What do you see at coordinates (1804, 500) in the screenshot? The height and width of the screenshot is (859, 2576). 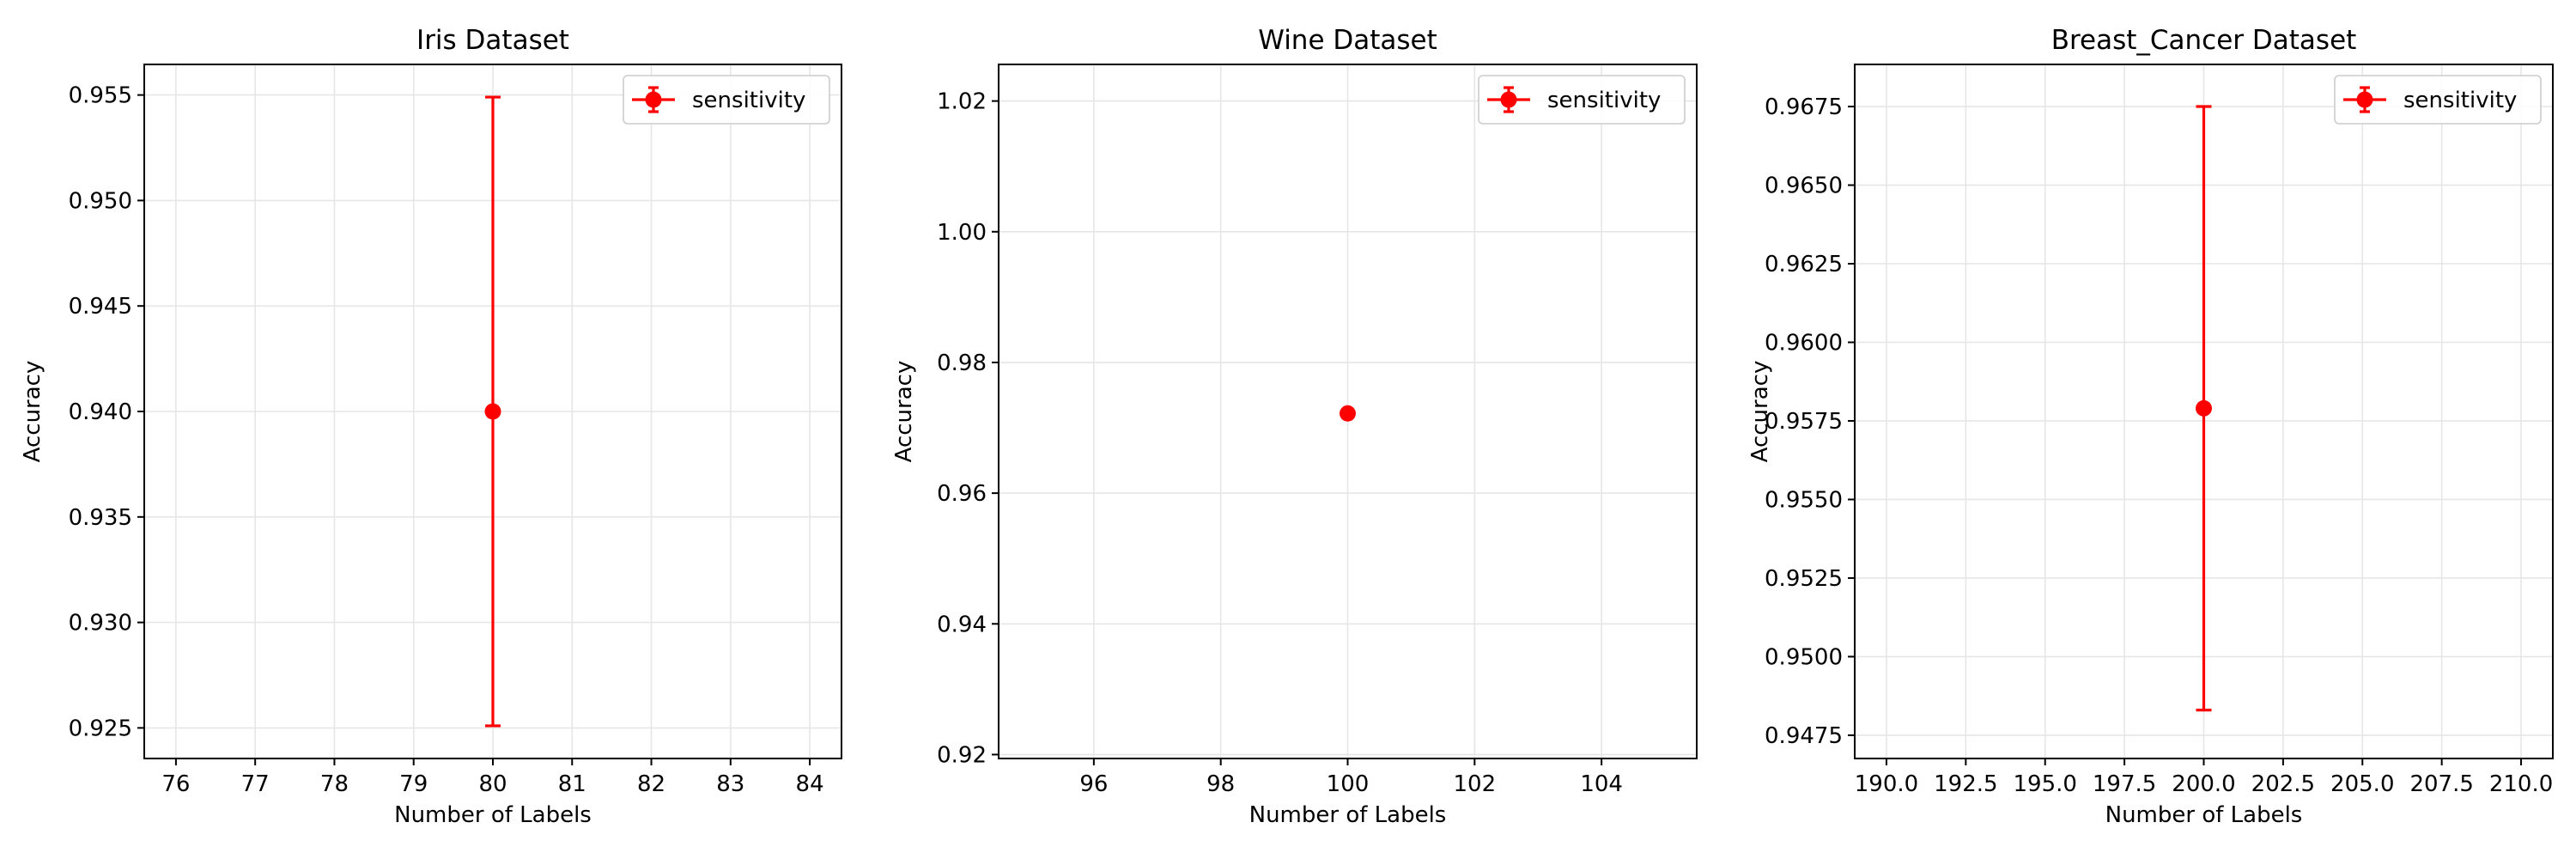 I see `y-tick-label: 0.9550` at bounding box center [1804, 500].